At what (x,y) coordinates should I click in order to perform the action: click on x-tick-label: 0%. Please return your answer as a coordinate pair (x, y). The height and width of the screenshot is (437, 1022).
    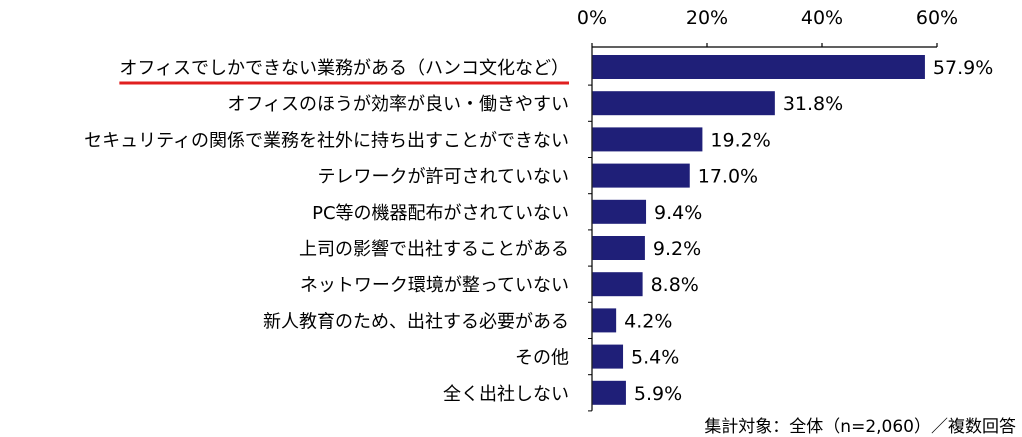
    Looking at the image, I should click on (592, 18).